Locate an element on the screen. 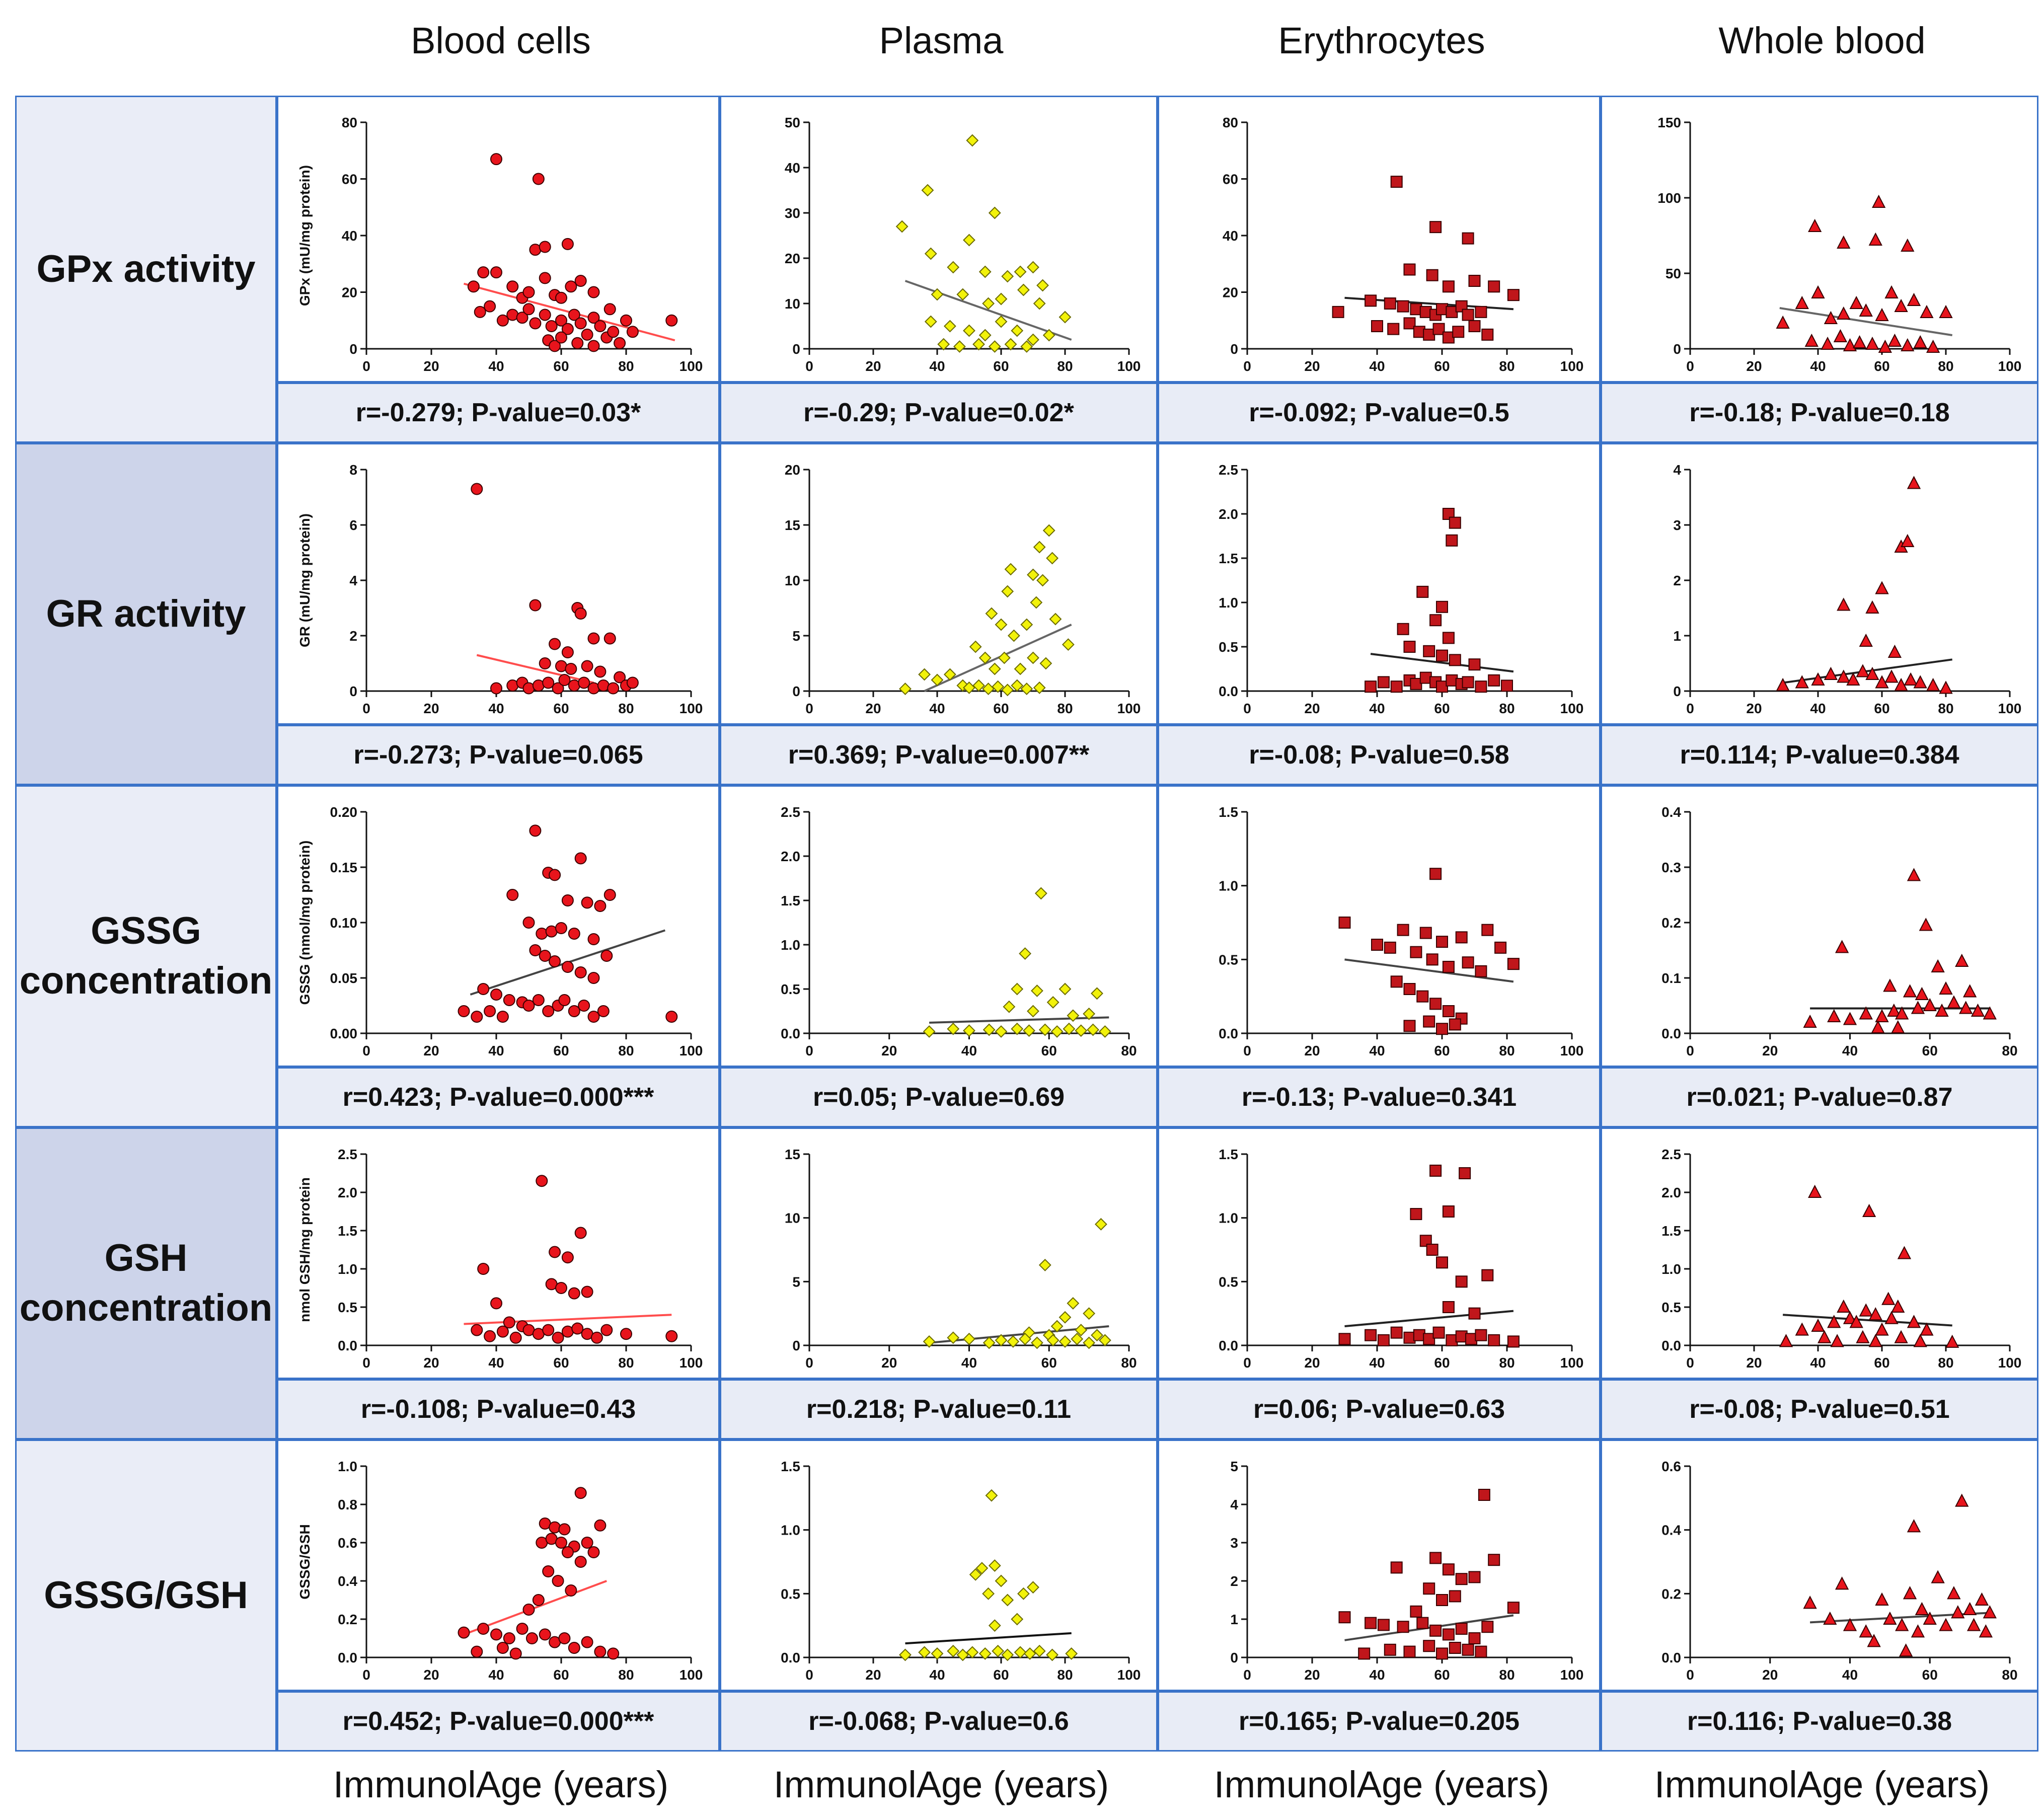  y-tick-label: 15 is located at coordinates (792, 525).